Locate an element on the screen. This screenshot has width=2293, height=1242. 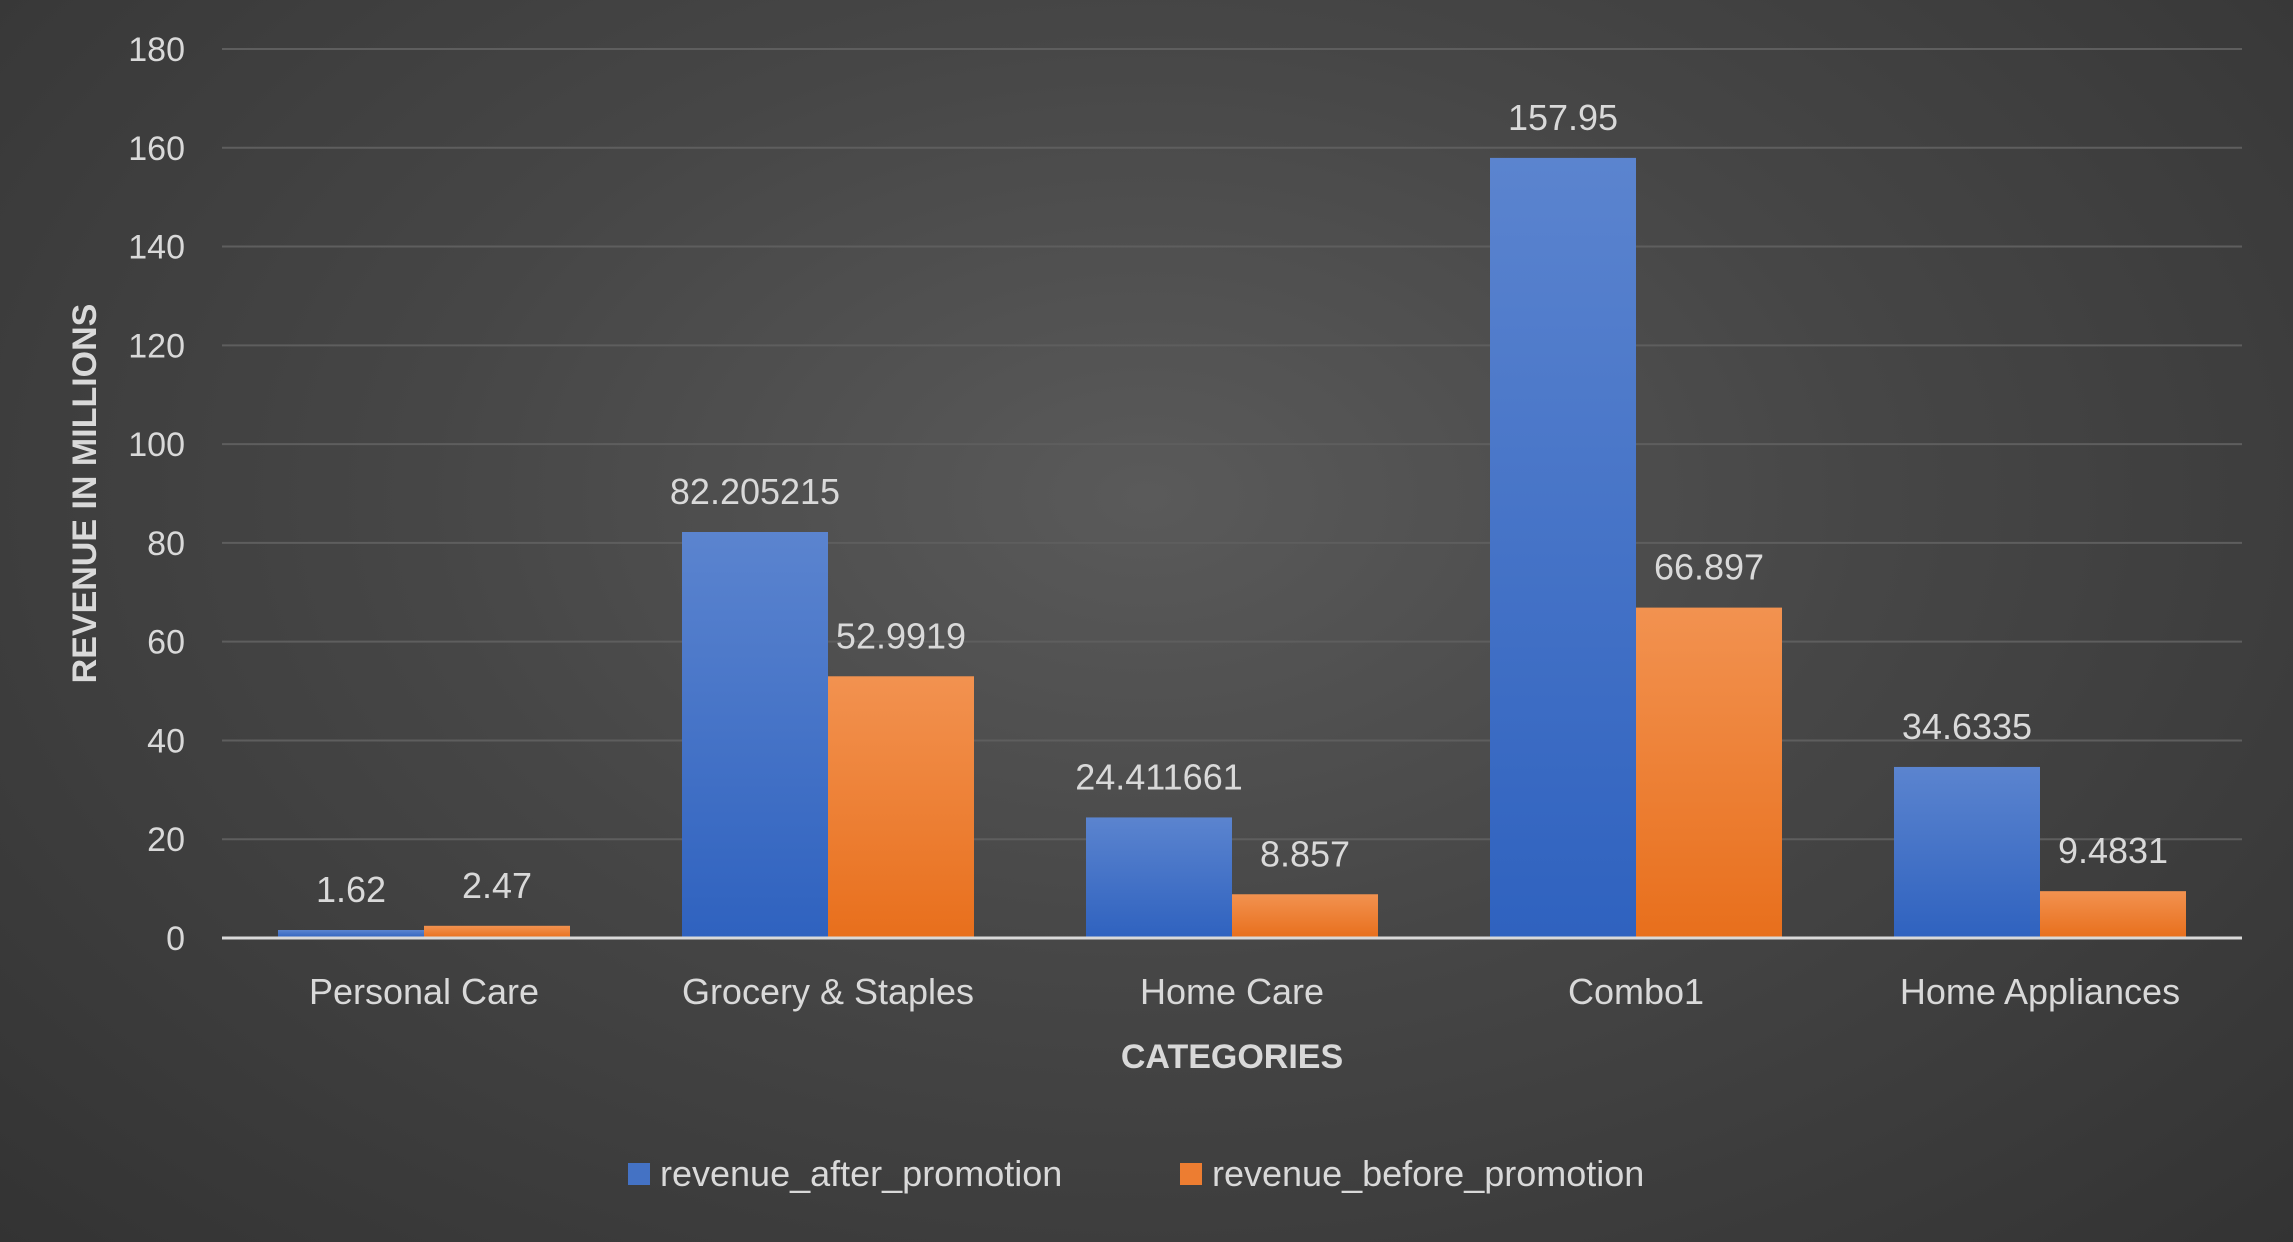
y-tick-label: 0 is located at coordinates (175, 939).